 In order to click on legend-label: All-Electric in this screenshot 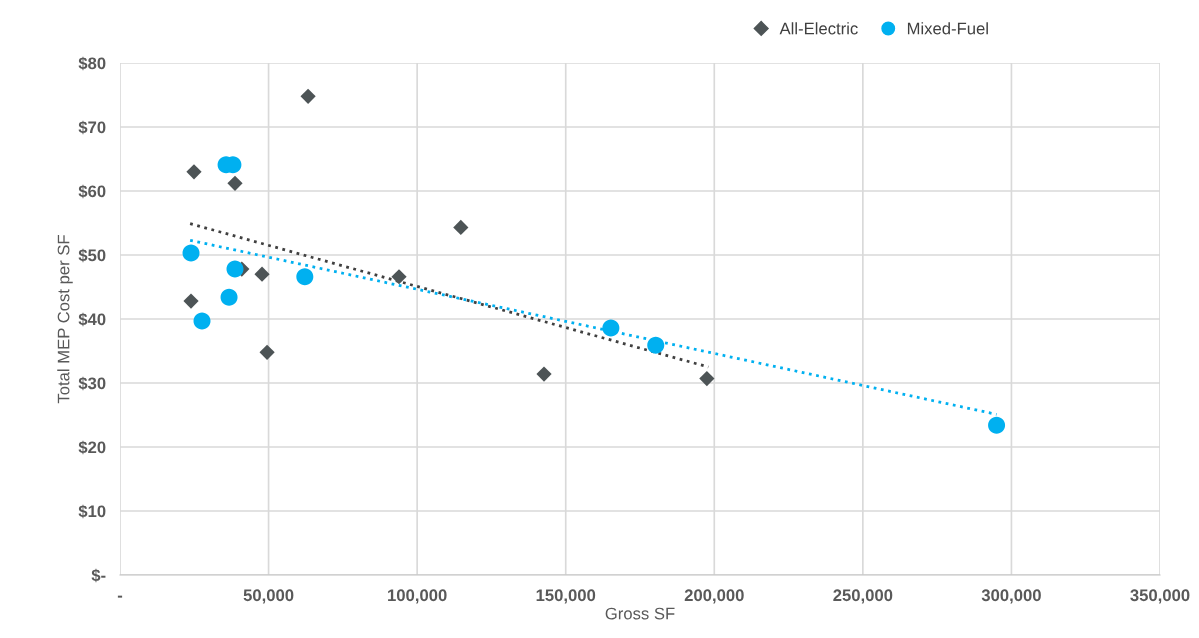, I will do `click(818, 28)`.